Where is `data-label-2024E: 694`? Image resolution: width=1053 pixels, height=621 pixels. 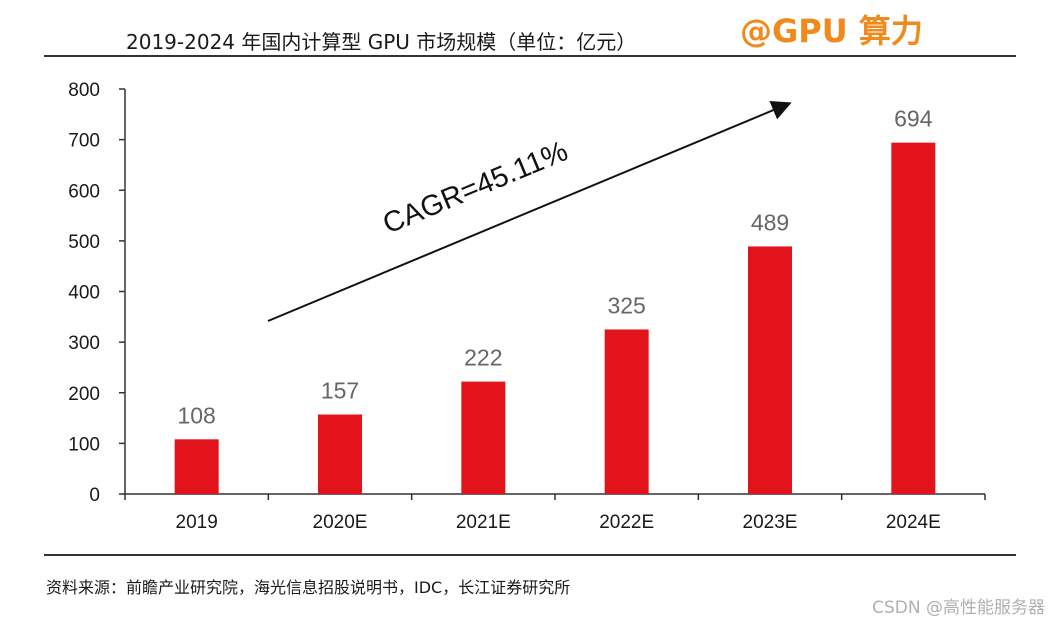
data-label-2024E: 694 is located at coordinates (913, 119).